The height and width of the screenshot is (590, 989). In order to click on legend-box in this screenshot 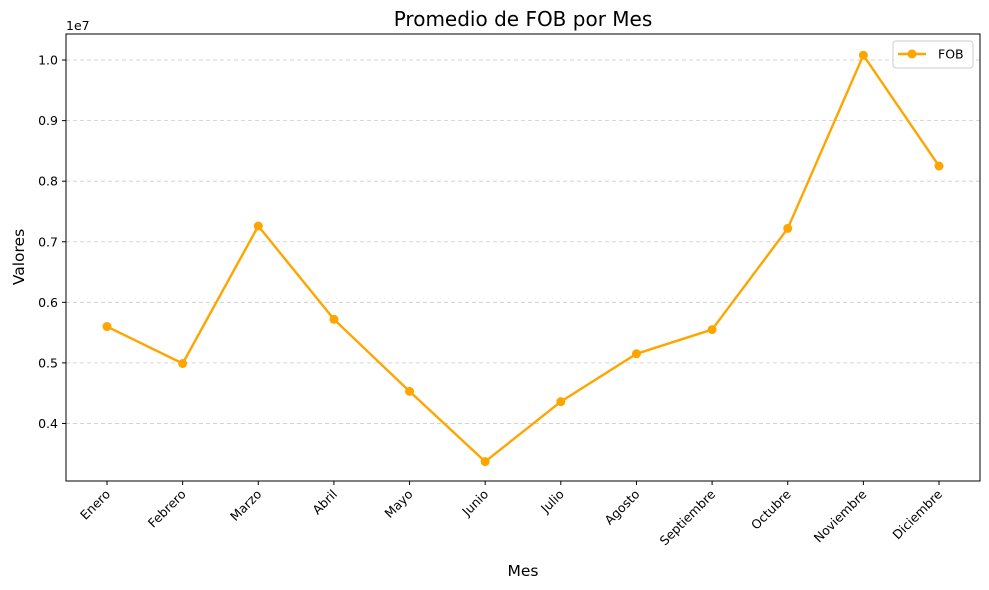, I will do `click(933, 54)`.